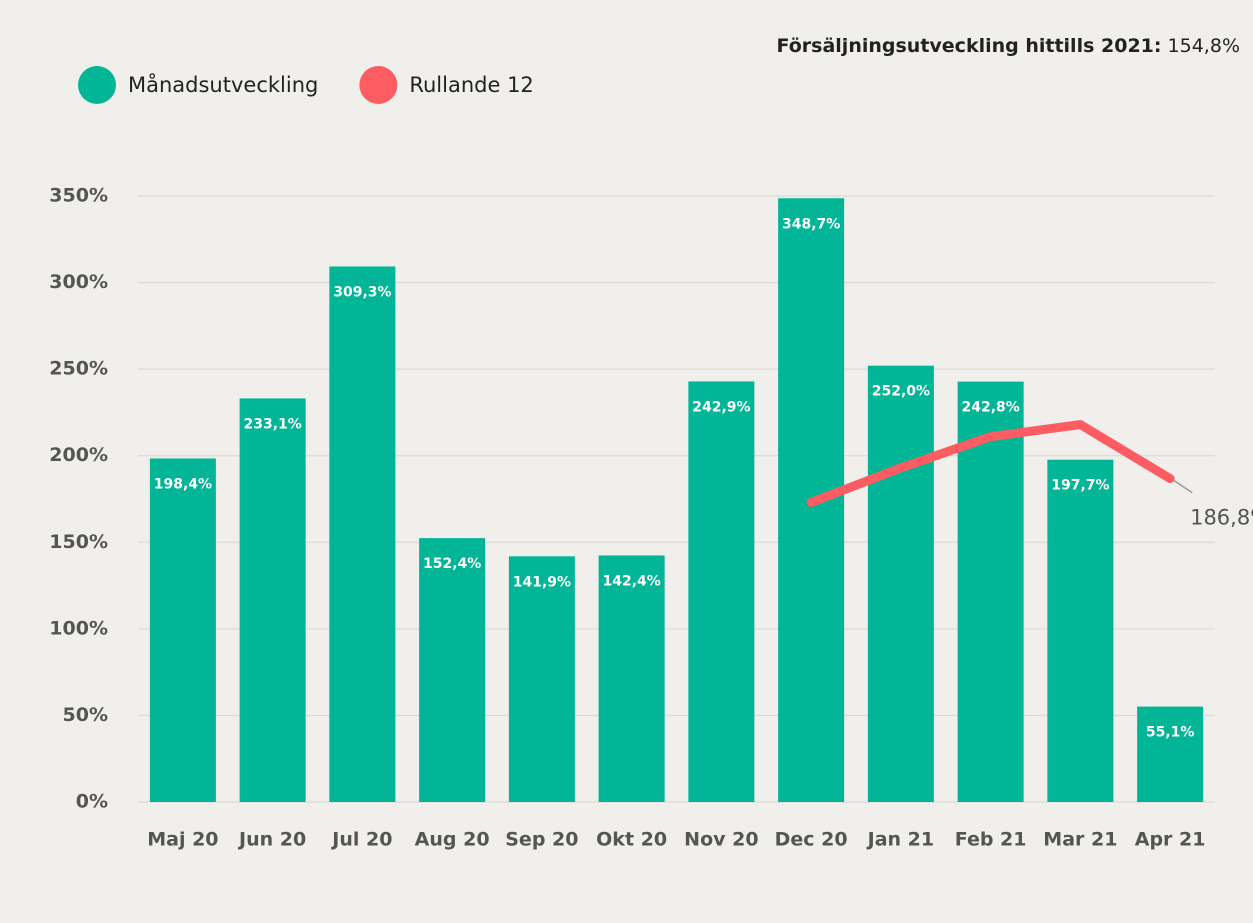  Describe the element at coordinates (991, 840) in the screenshot. I see `x-tick-label: Feb 21` at that location.